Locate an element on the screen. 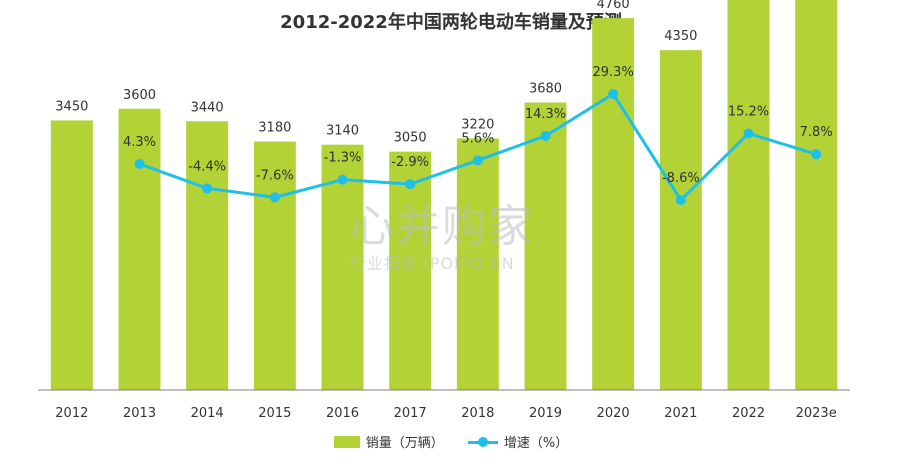 The image size is (902, 459). growth-label-2018: 5.6% is located at coordinates (477, 138).